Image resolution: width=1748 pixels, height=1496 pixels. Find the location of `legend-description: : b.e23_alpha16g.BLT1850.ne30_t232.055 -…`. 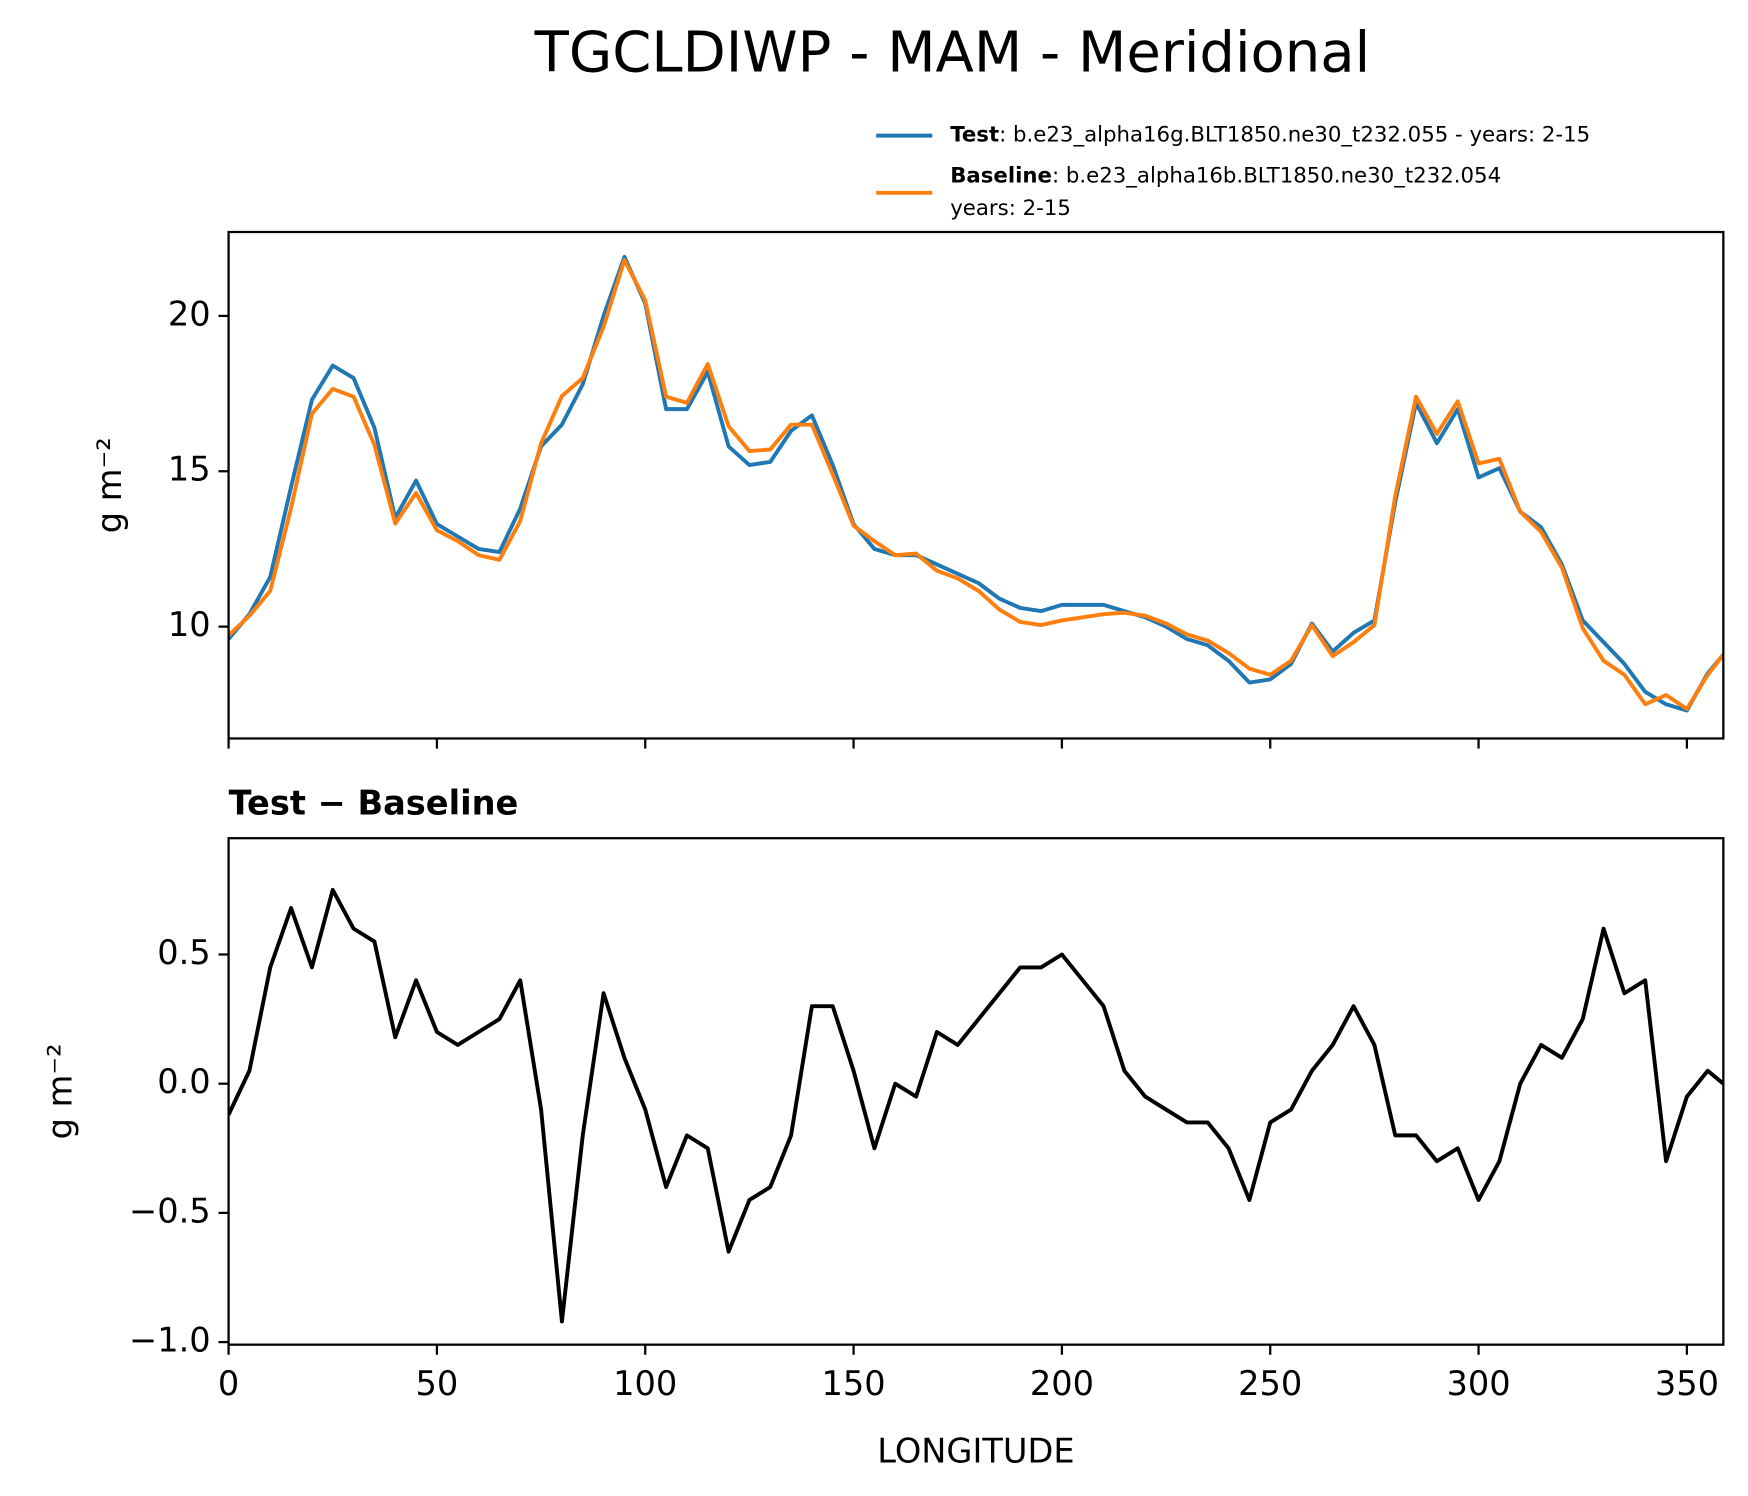

legend-description: : b.e23_alpha16g.BLT1850.ne30_t232.055 -… is located at coordinates (1294, 135).